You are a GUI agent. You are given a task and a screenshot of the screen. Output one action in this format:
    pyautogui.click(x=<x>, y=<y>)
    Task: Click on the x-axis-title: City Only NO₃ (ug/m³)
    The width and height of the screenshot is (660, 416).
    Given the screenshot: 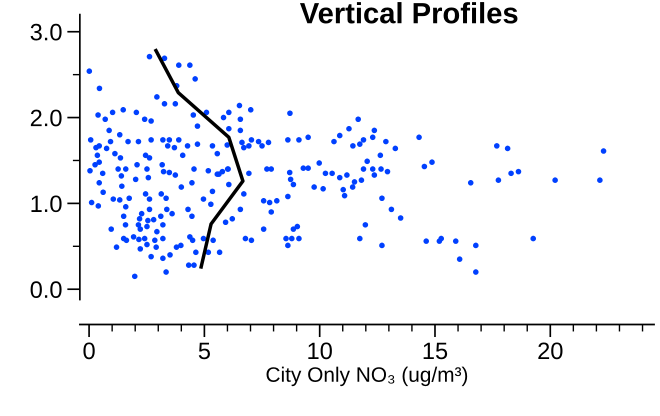 What is the action you would take?
    pyautogui.click(x=367, y=376)
    